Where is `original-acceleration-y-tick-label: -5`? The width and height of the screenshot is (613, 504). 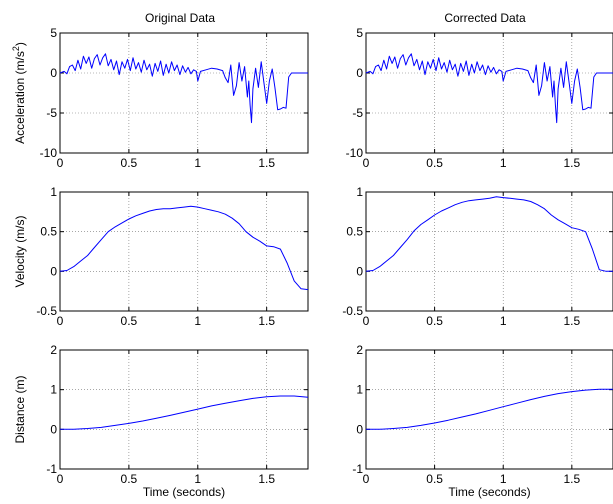 original-acceleration-y-tick-label: -5 is located at coordinates (51, 113).